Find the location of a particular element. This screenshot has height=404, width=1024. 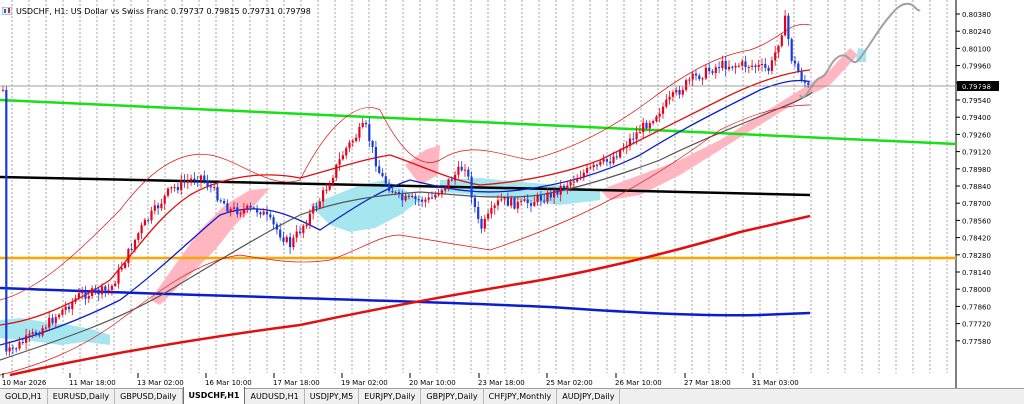

chart-tab: EURUSD,Daily is located at coordinates (81, 396).